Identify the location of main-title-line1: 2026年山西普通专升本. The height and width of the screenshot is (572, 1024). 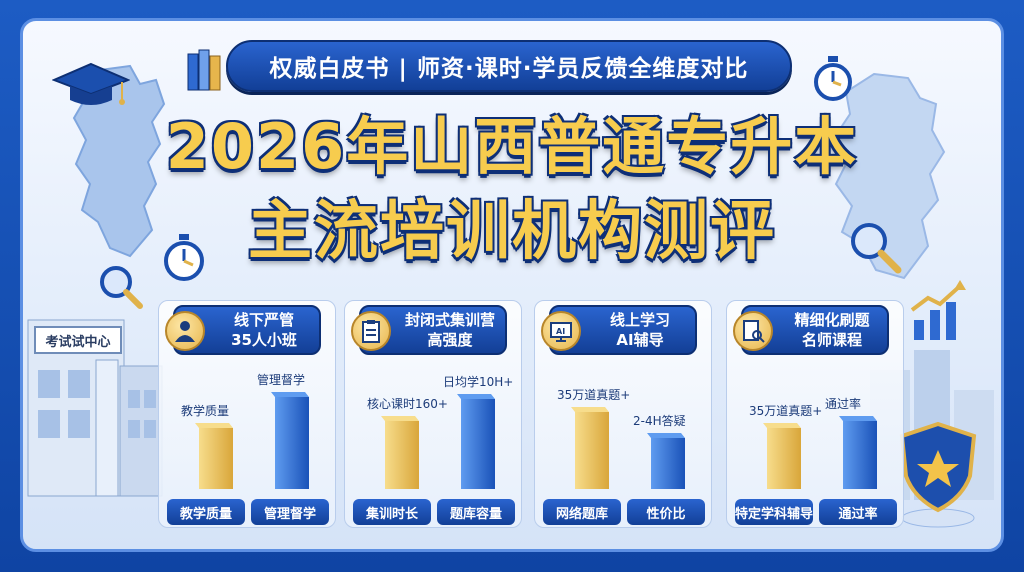
(512, 146).